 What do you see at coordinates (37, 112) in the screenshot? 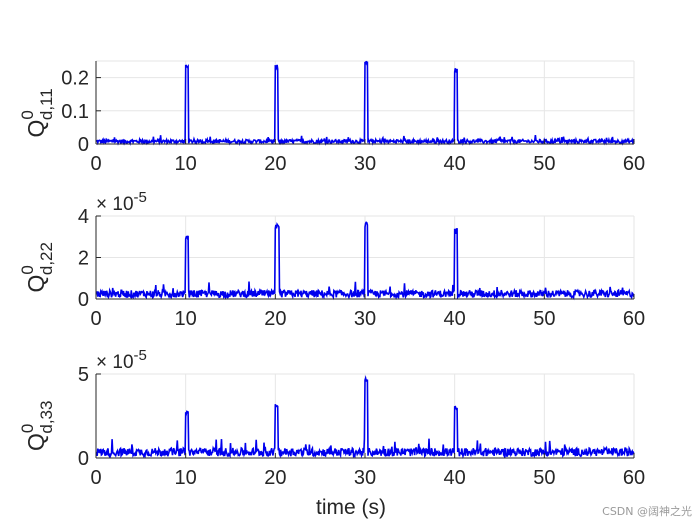
I see `y-axis-label: Q0d,11` at bounding box center [37, 112].